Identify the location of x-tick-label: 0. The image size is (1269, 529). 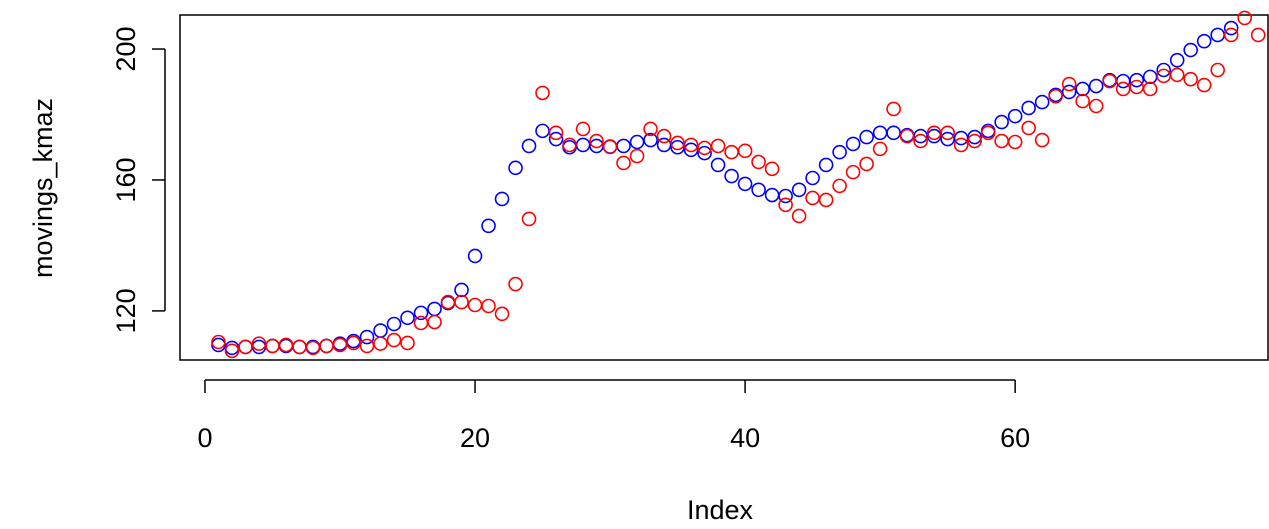
(204, 438).